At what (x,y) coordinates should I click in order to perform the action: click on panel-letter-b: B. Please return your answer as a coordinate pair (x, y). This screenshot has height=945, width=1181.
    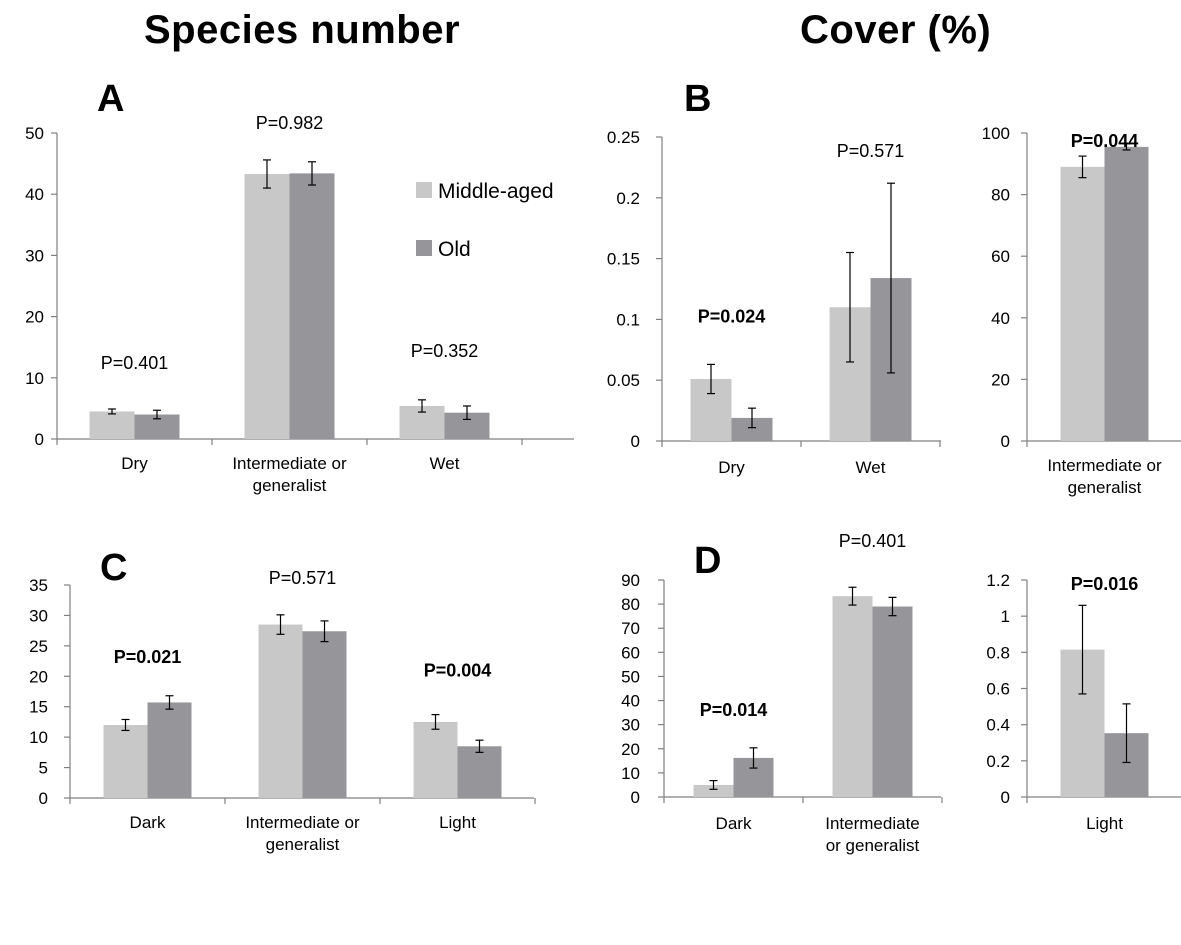
    Looking at the image, I should click on (698, 99).